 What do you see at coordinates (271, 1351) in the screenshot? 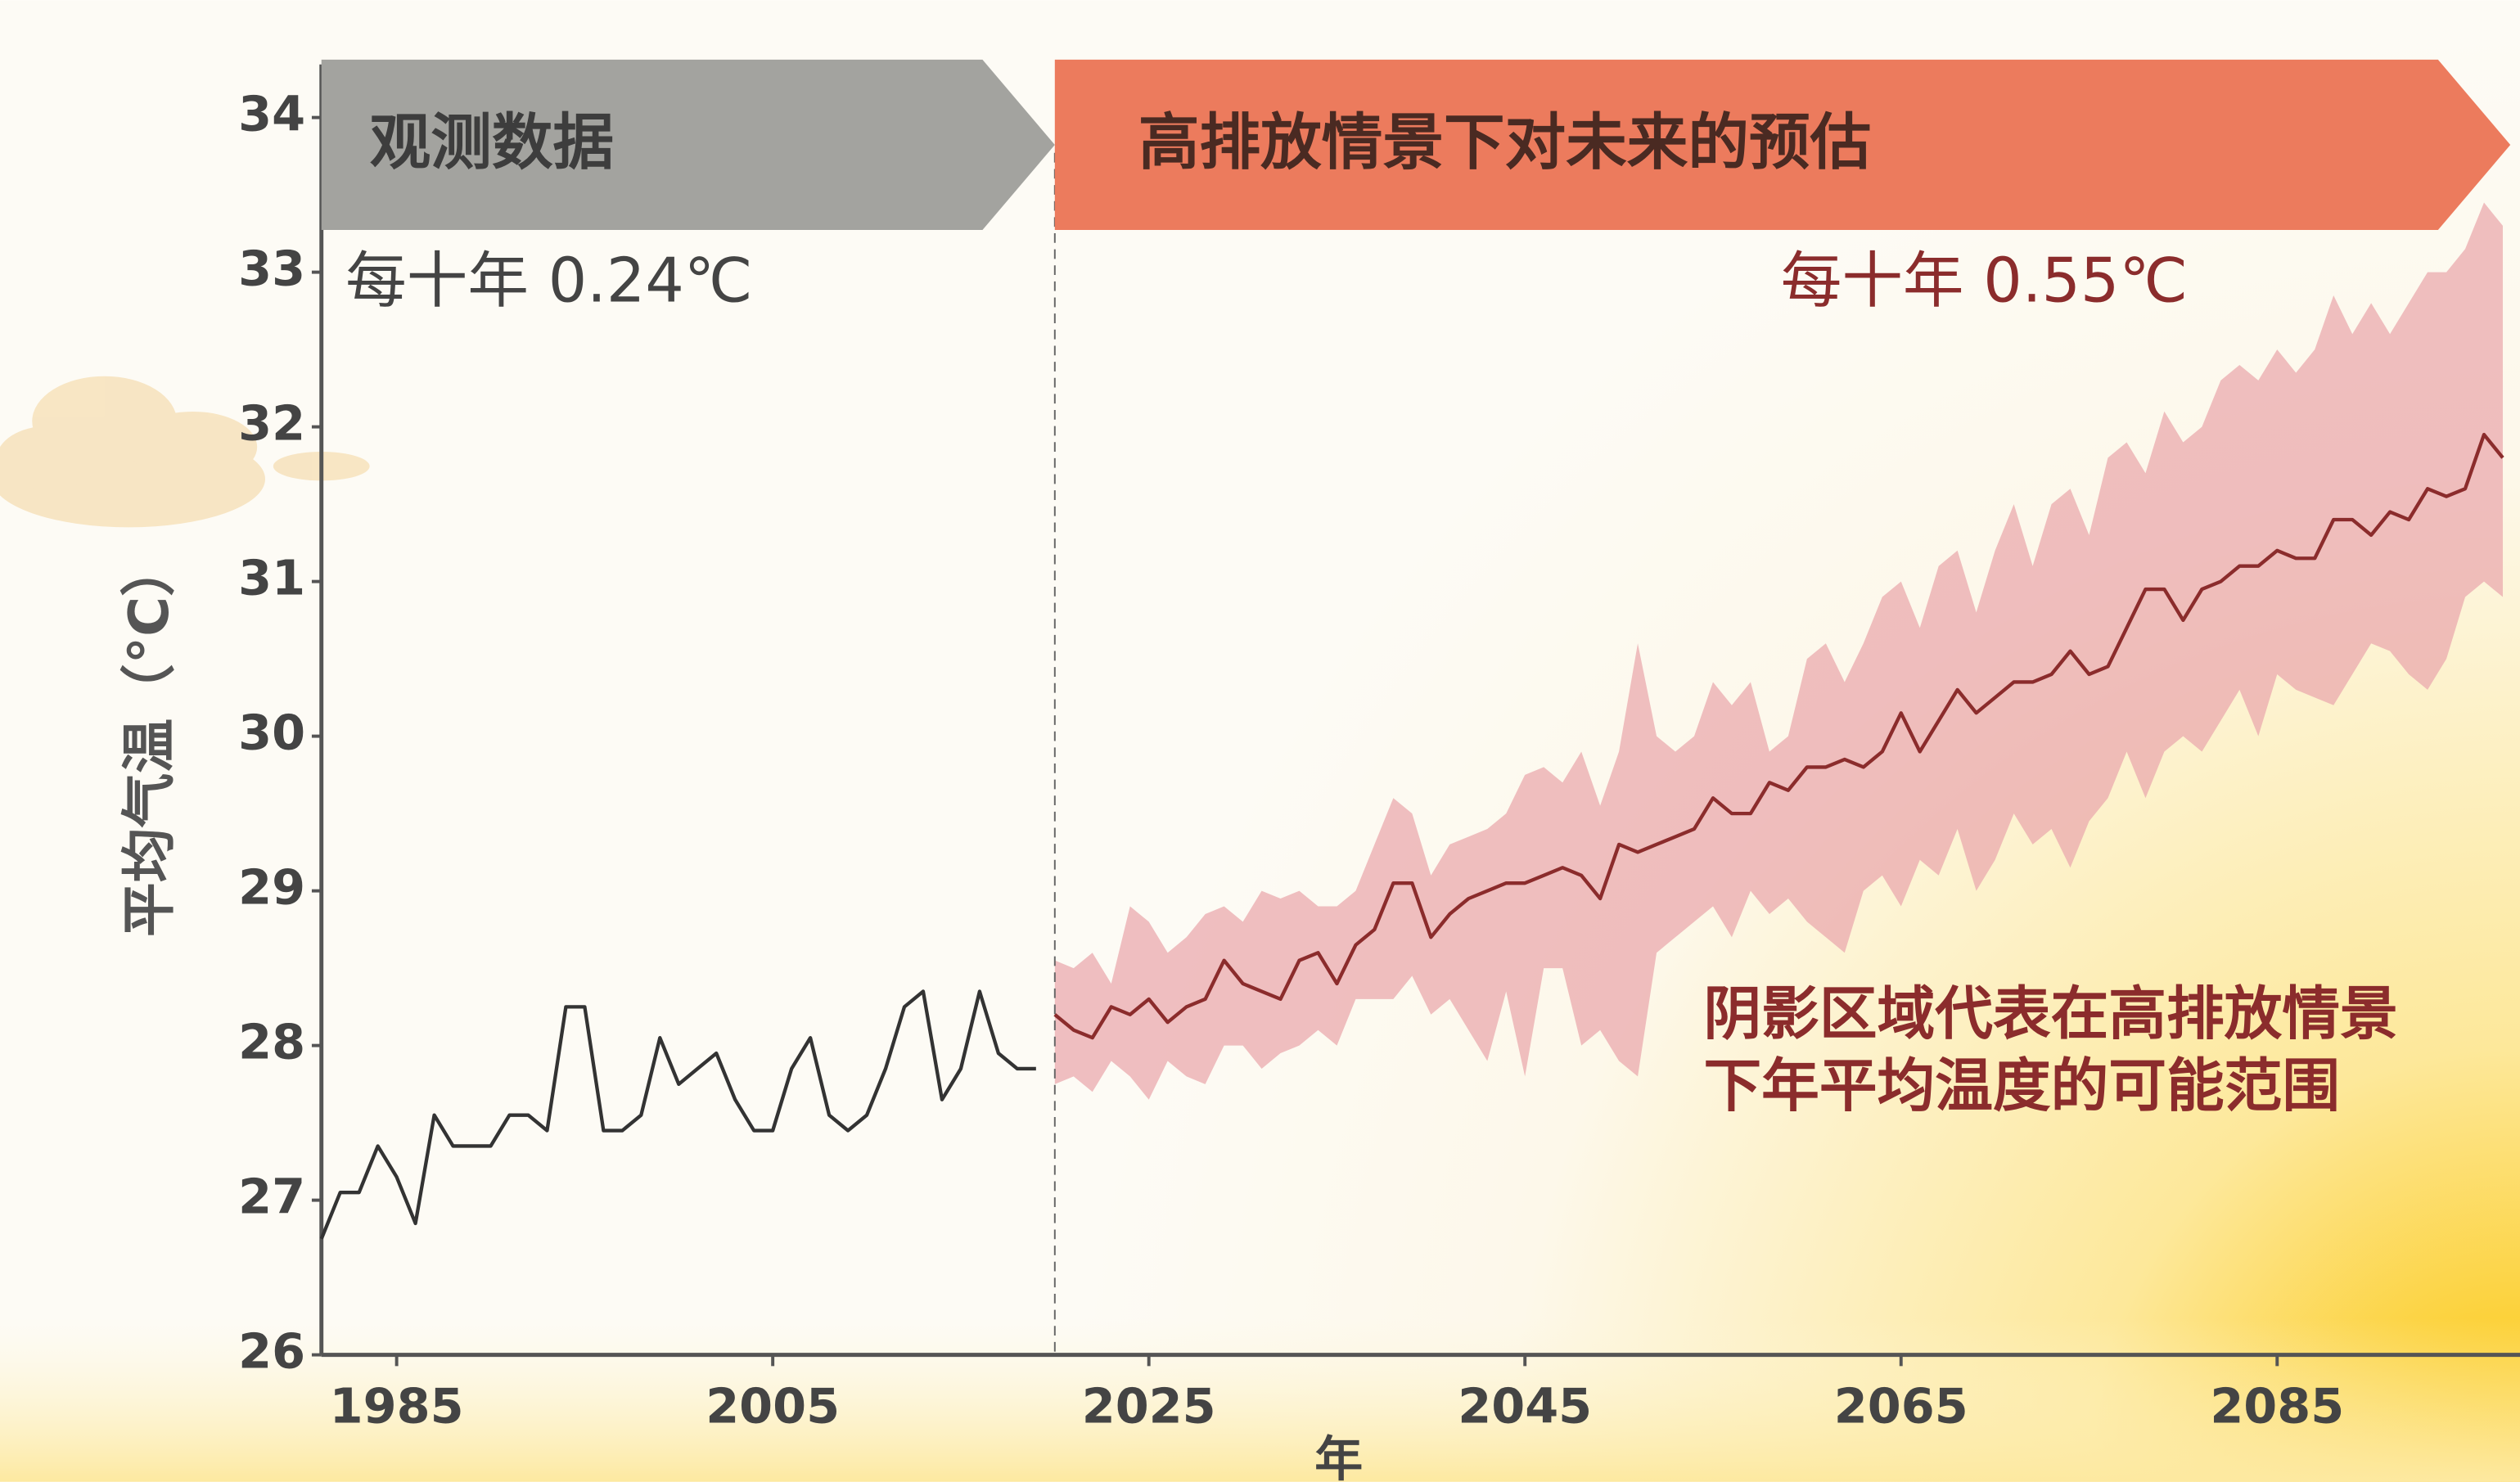
I see `y-tick-label: 26` at bounding box center [271, 1351].